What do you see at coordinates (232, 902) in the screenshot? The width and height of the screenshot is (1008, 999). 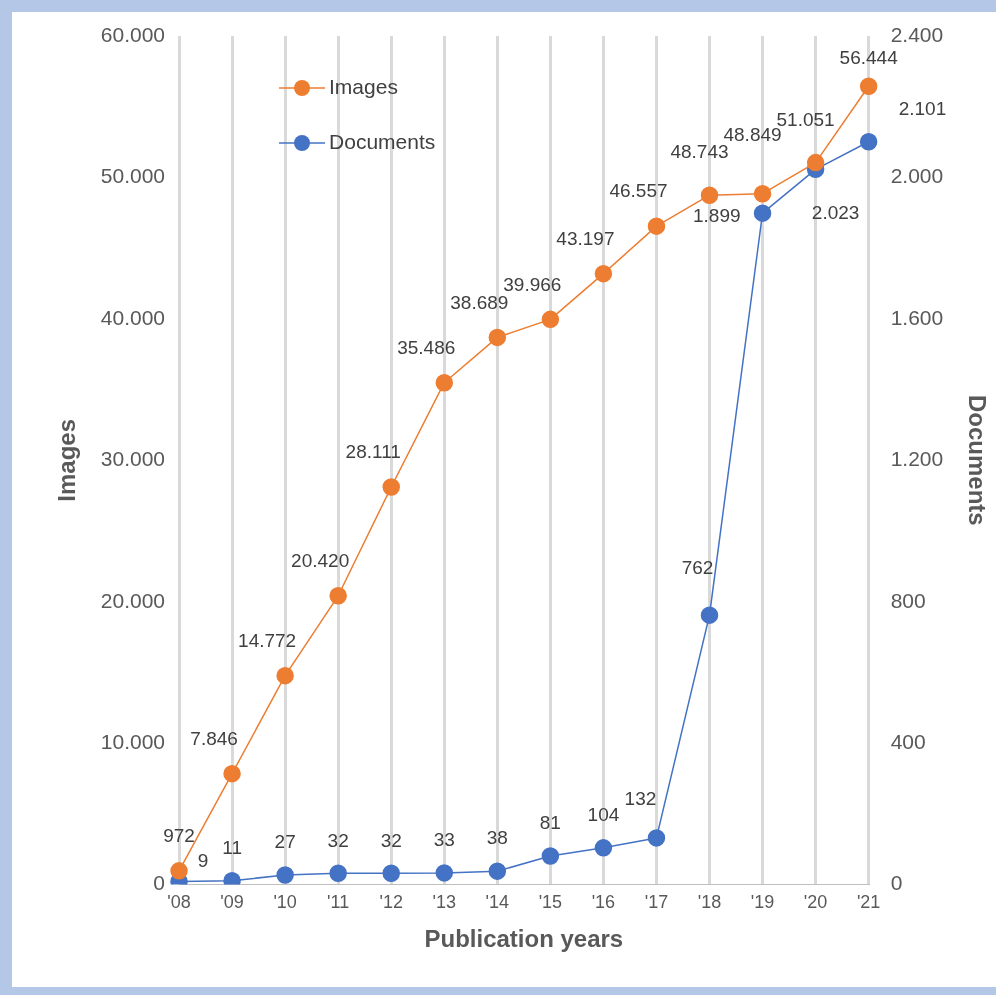 I see `x-tick-label: '09` at bounding box center [232, 902].